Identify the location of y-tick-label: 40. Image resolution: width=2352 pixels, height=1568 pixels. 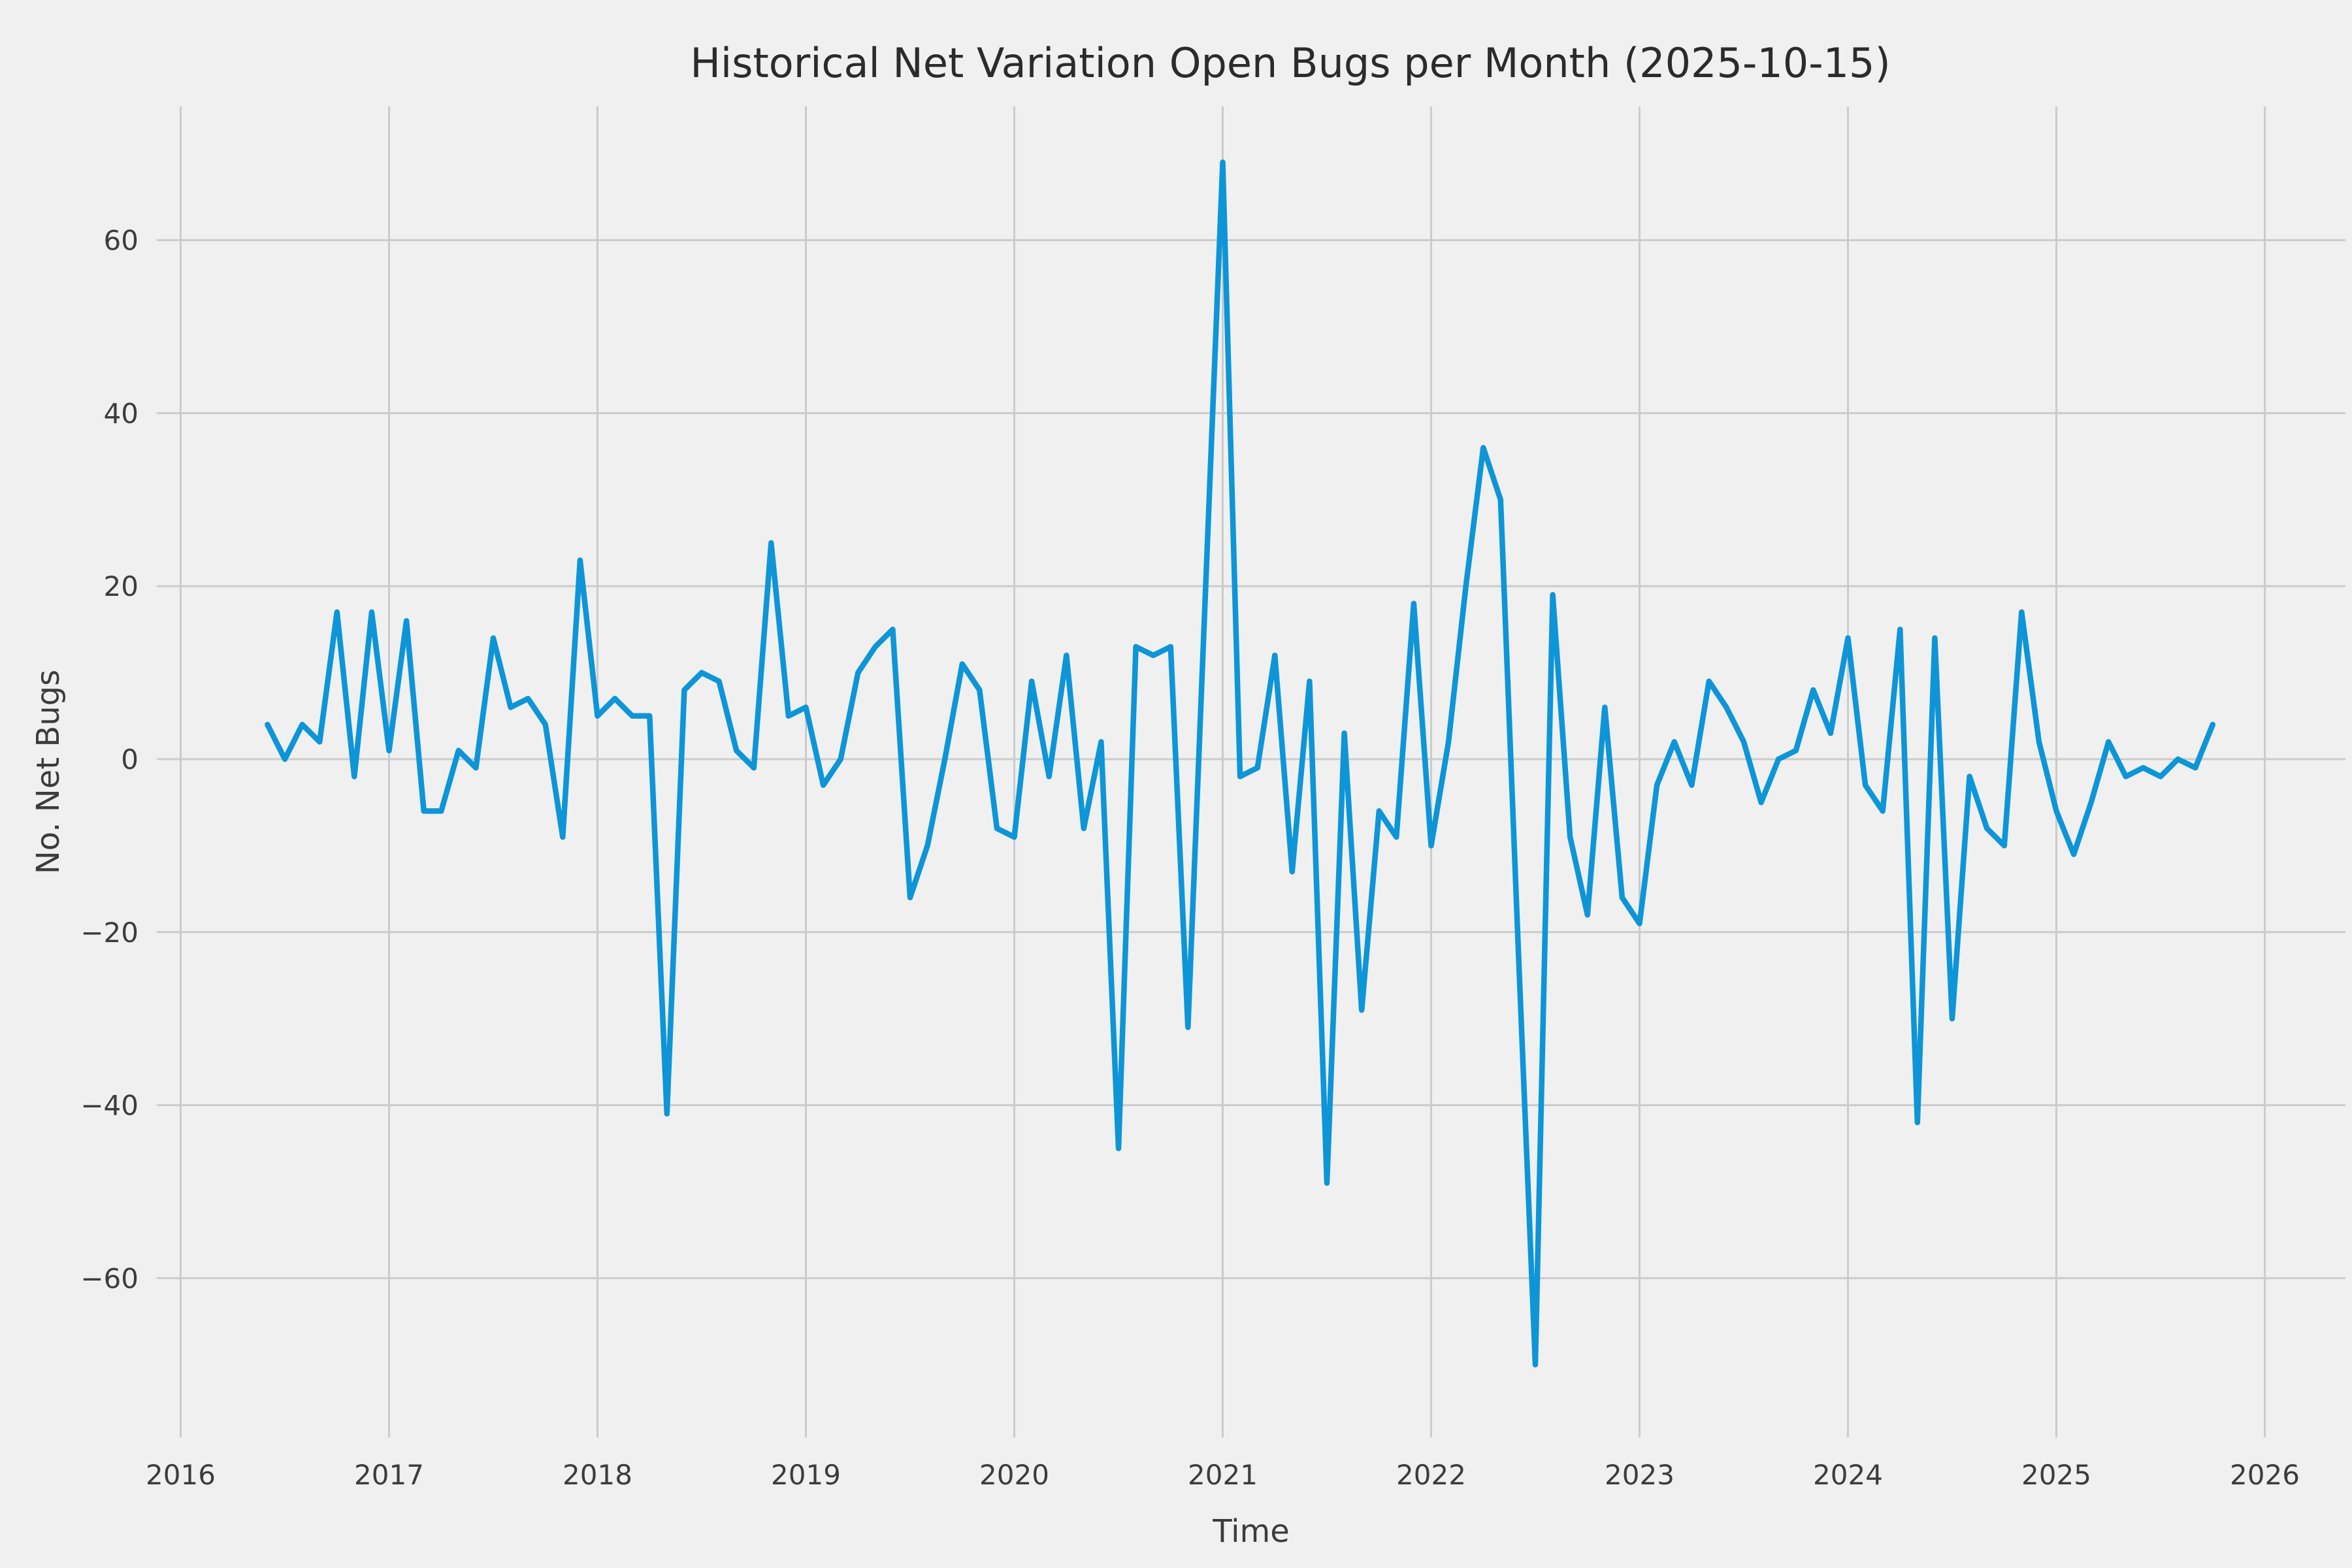
(121, 413).